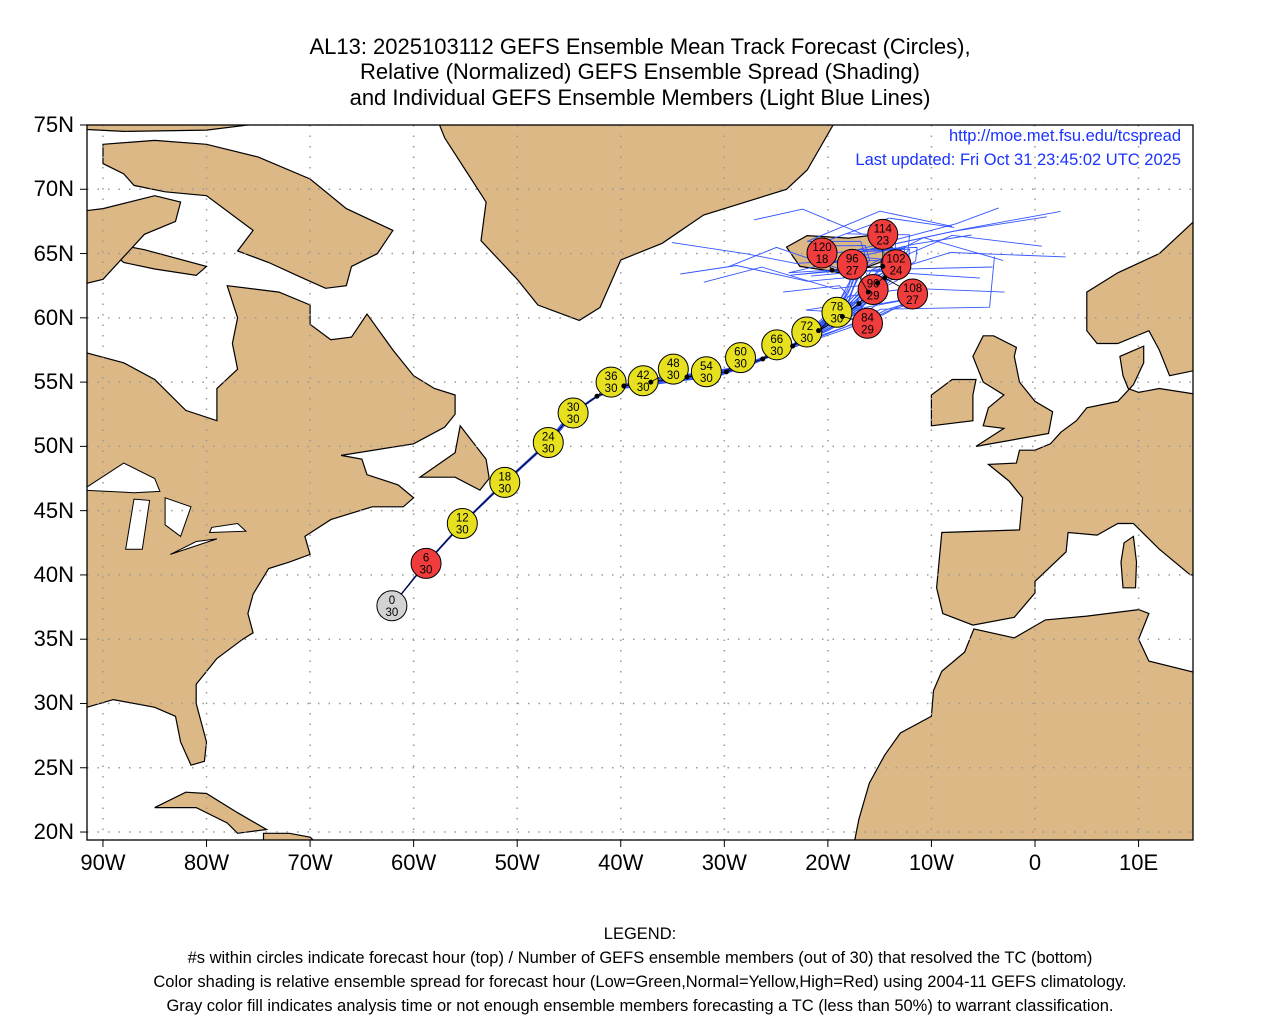  Describe the element at coordinates (883, 229) in the screenshot. I see `forecast-hour-label: 114` at that location.